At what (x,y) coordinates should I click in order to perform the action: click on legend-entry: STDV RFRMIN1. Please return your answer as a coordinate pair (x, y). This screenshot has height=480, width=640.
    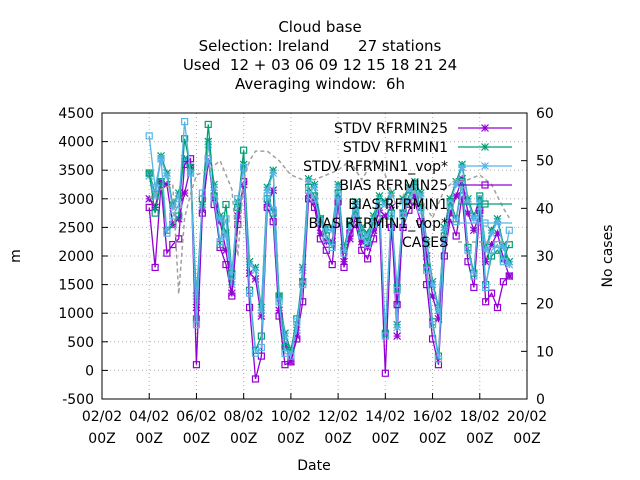
    Looking at the image, I should click on (427, 148).